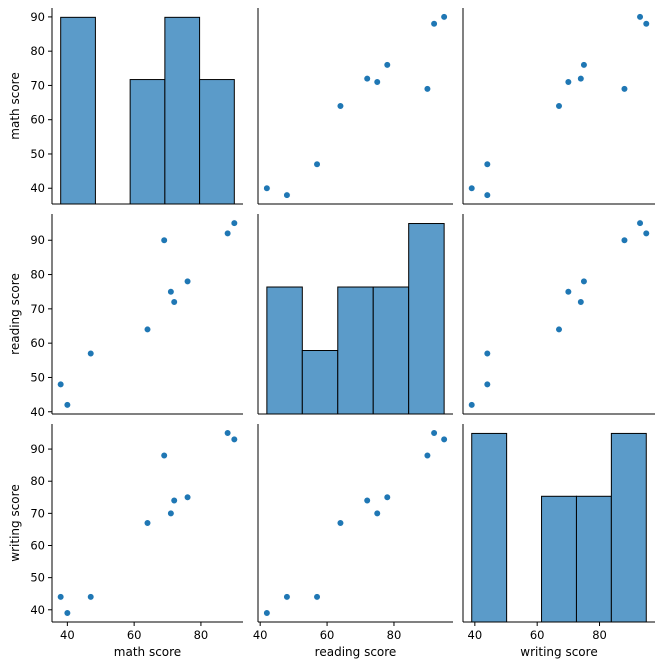 The width and height of the screenshot is (668, 672). What do you see at coordinates (37, 578) in the screenshot?
I see `ytick-label-writing-score-1: 50` at bounding box center [37, 578].